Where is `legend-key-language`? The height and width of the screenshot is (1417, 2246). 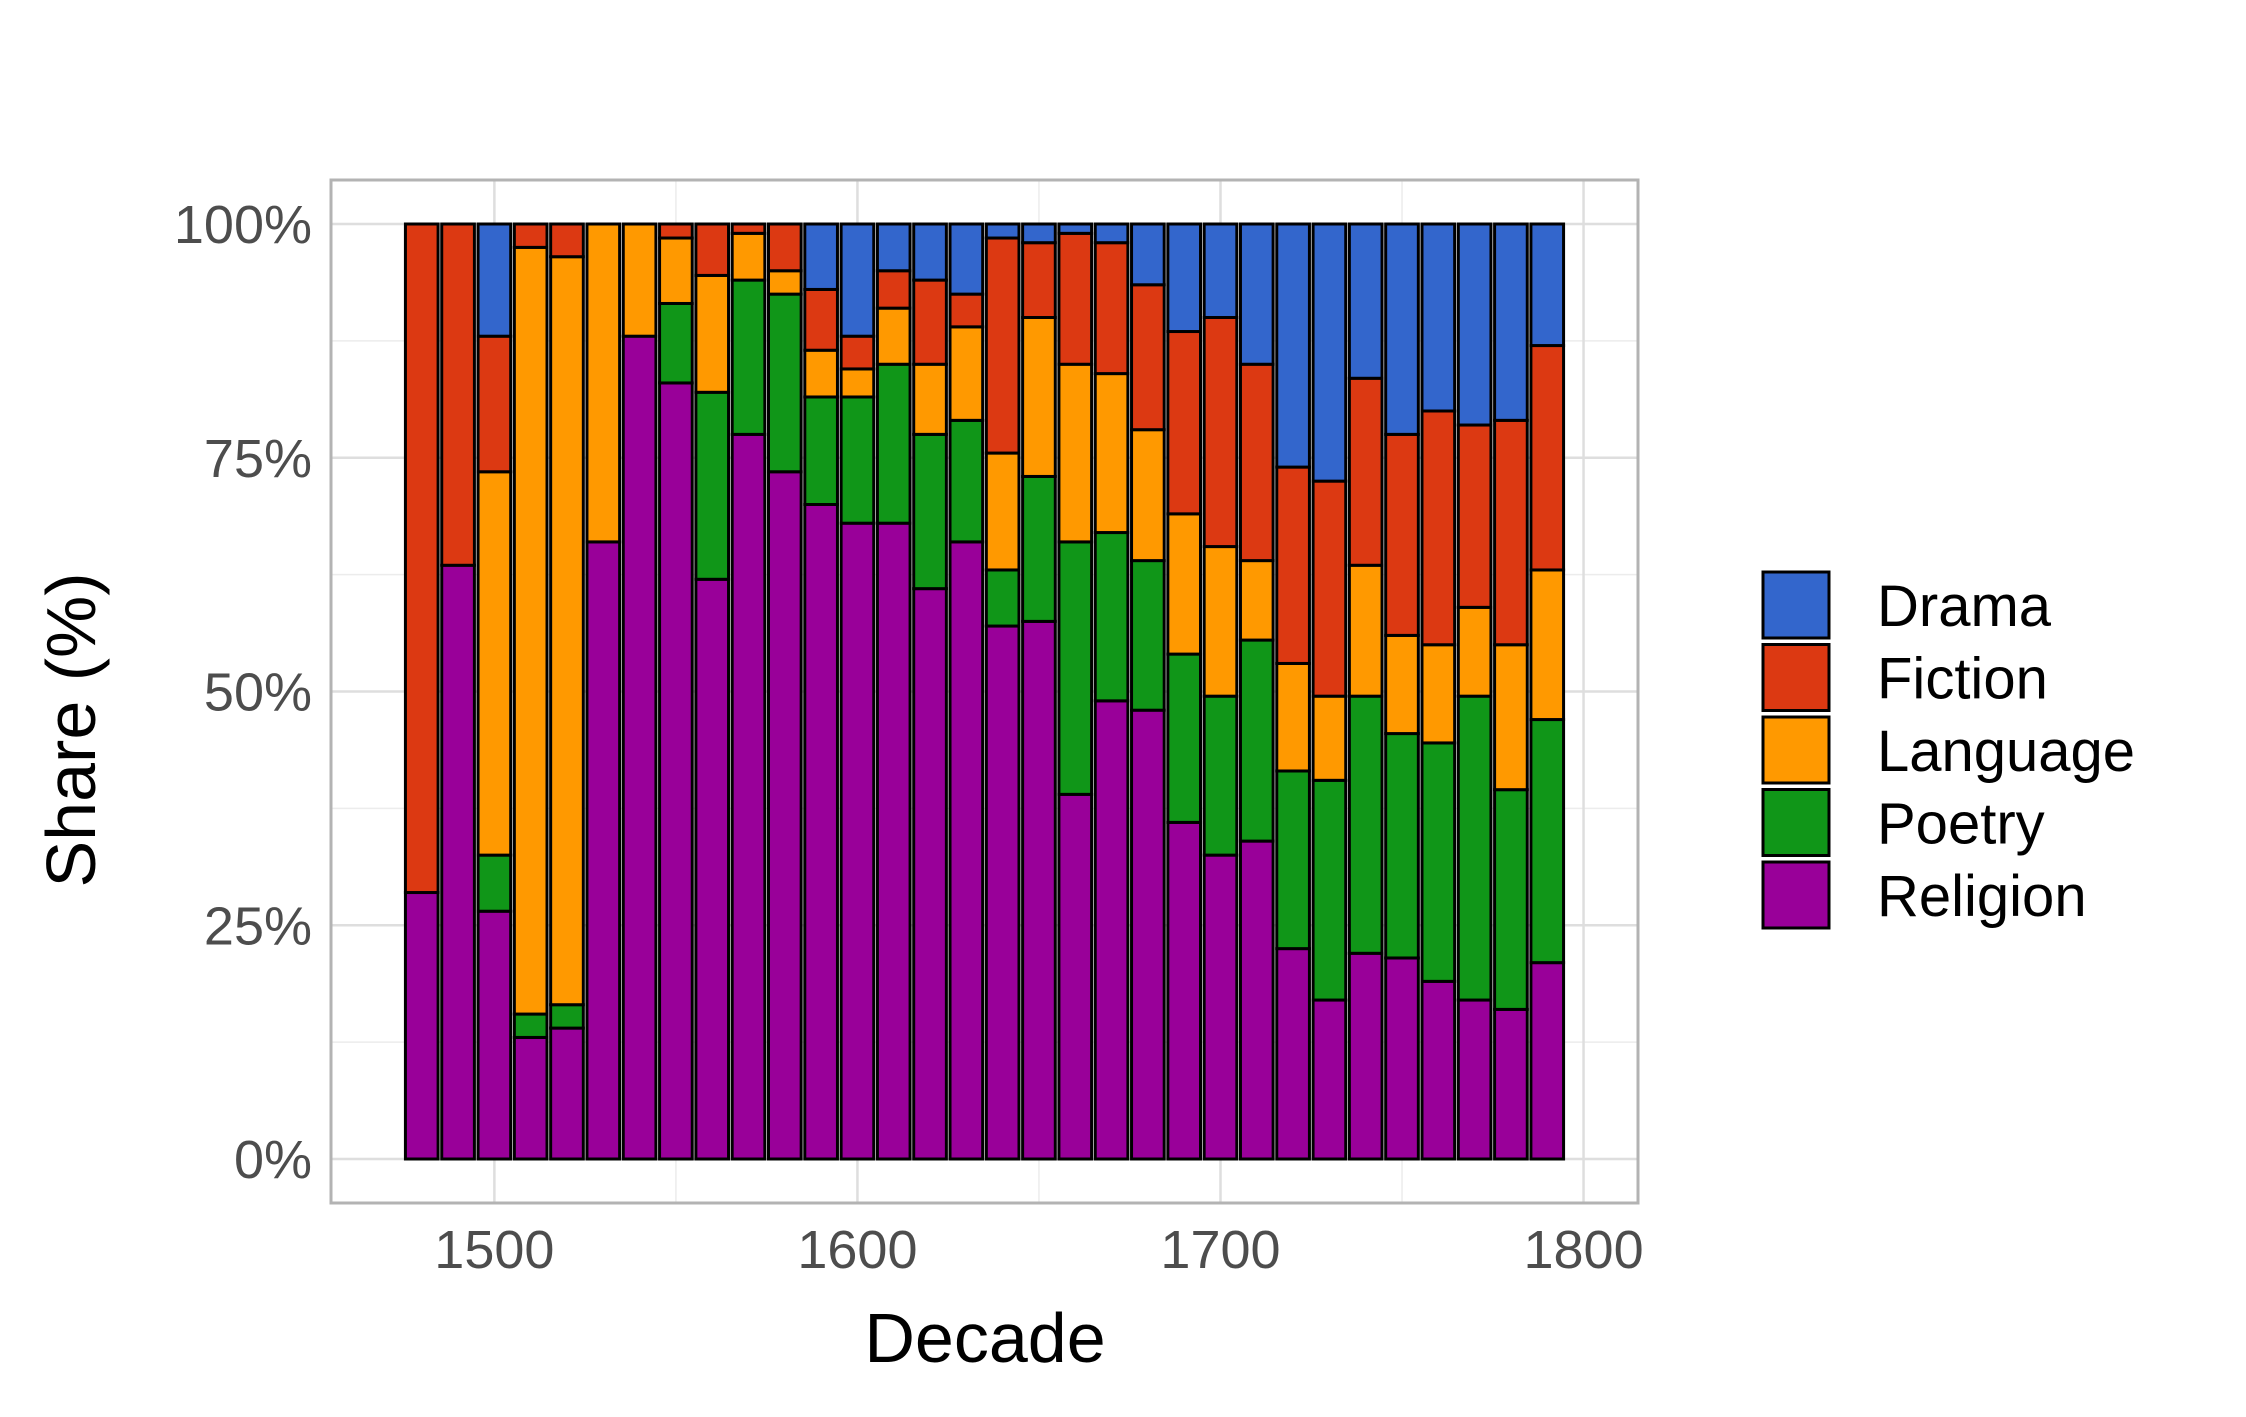 legend-key-language is located at coordinates (1796, 750).